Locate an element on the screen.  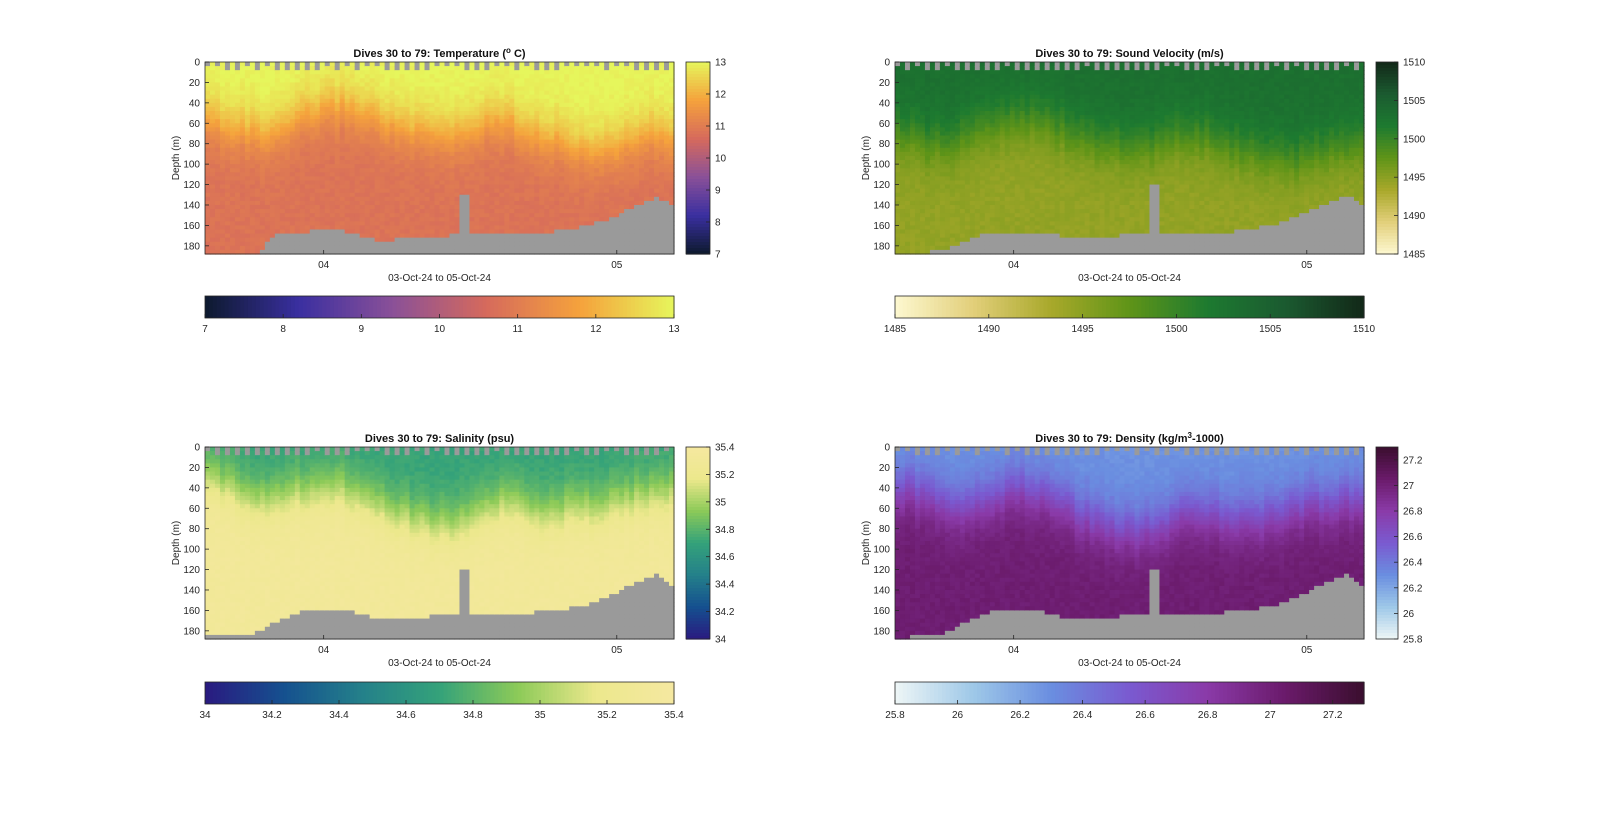
x-tick-label: 05 is located at coordinates (1307, 265).